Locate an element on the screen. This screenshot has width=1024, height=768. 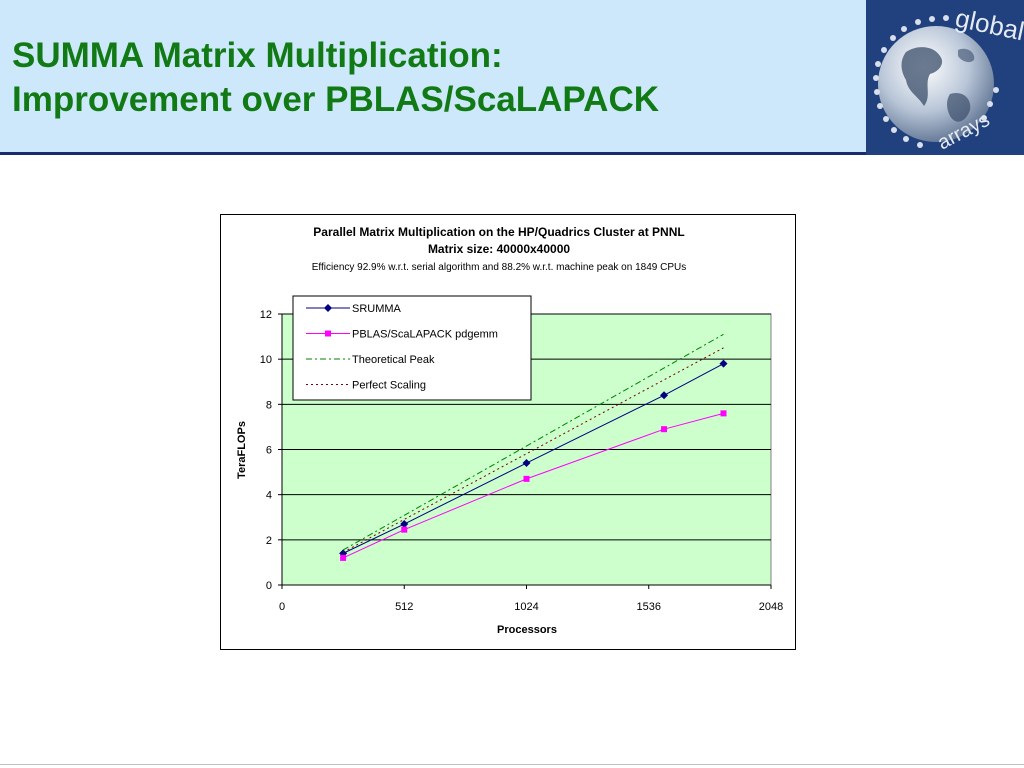
title-divider is located at coordinates (433, 153).